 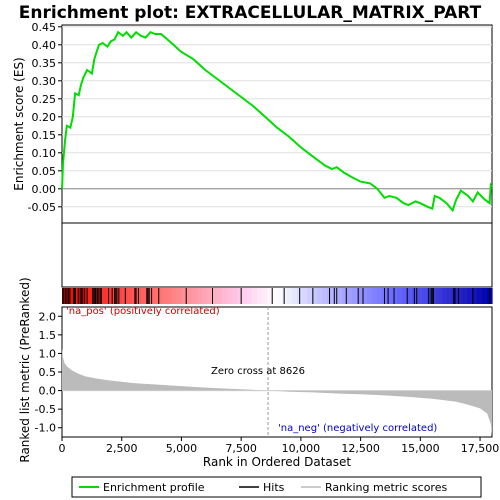 I want to click on es-y-tick-label: 0.15, so click(x=44, y=135).